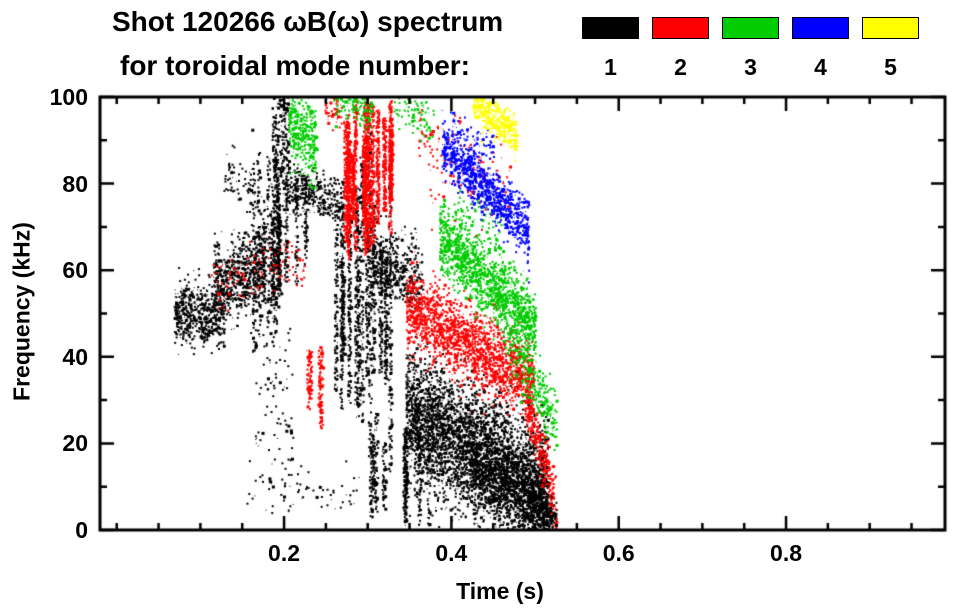 The height and width of the screenshot is (615, 963). What do you see at coordinates (890, 28) in the screenshot?
I see `legend-swatch-n5` at bounding box center [890, 28].